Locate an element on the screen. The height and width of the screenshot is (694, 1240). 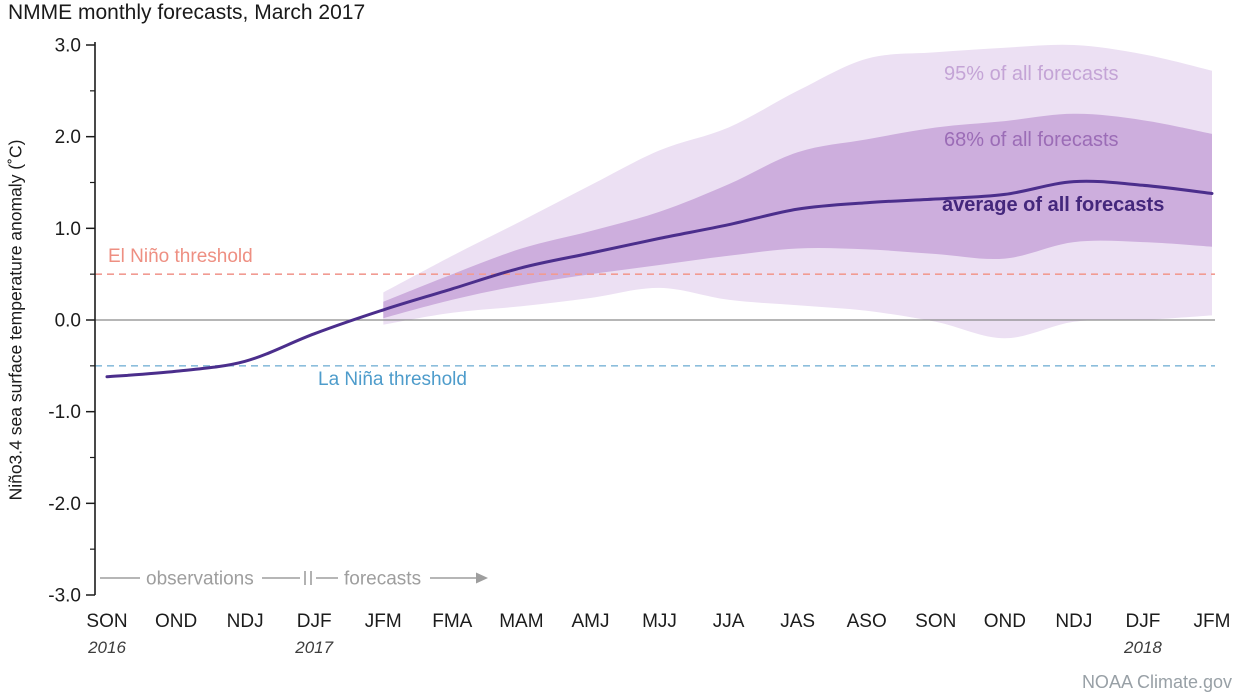
la-nina-threshold-label: La Niña threshold is located at coordinates (392, 379).